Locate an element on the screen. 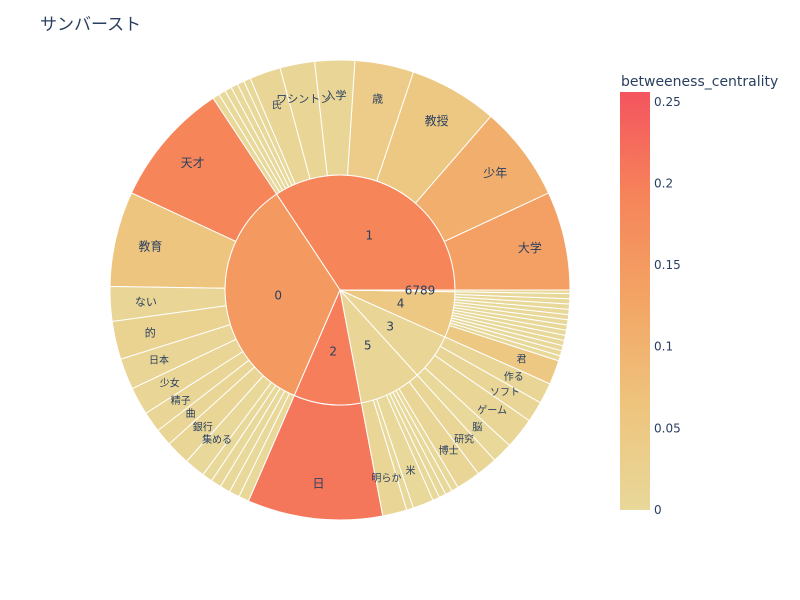 The height and width of the screenshot is (600, 800). outer-segment-label: 少年 is located at coordinates (495, 173).